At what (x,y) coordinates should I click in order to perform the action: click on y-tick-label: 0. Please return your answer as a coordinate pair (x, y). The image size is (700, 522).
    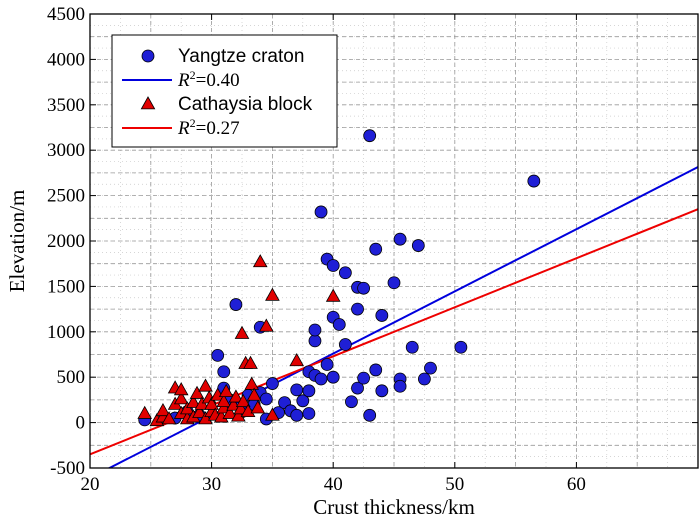
    Looking at the image, I should click on (81, 423).